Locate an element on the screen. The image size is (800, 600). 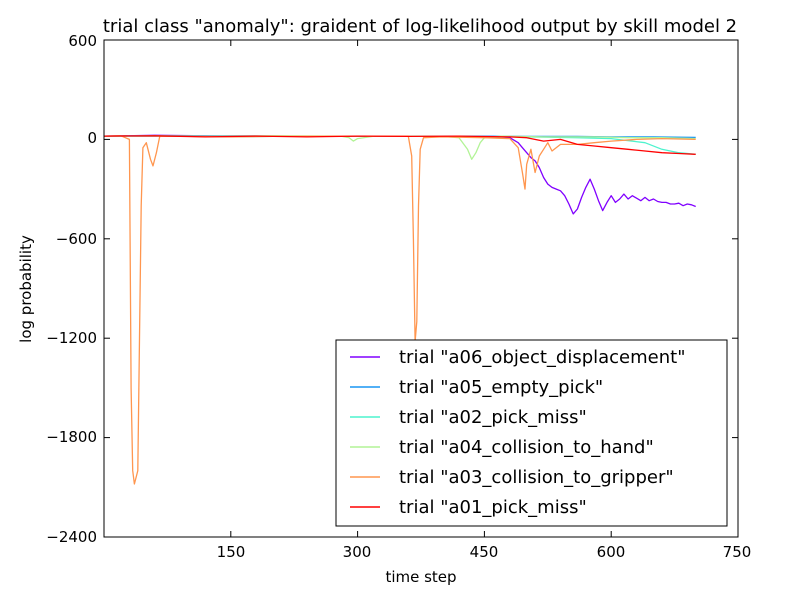
y-tick-label: −600 is located at coordinates (76, 239).